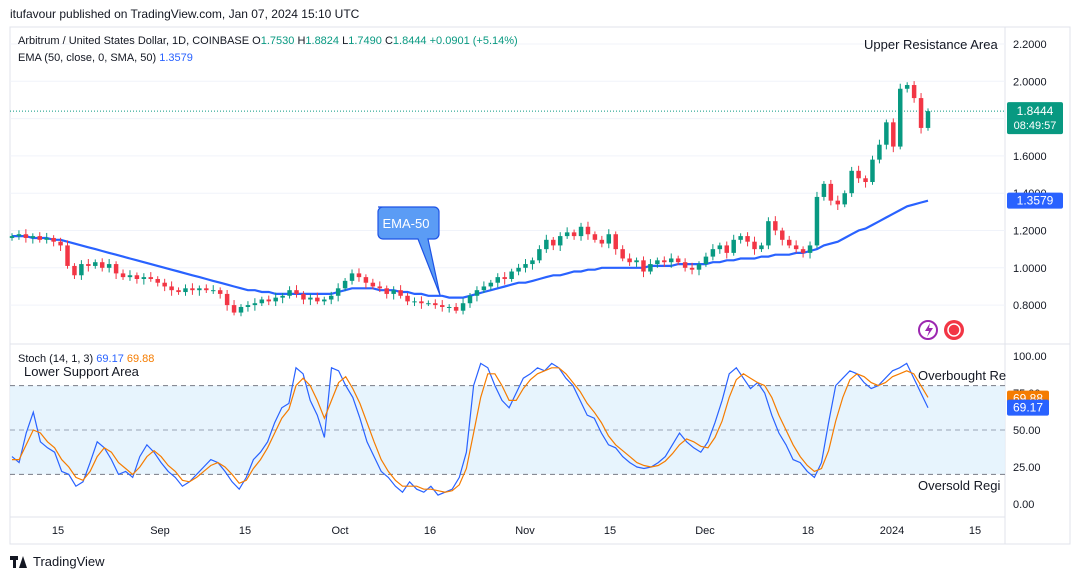  Describe the element at coordinates (322, 41) in the screenshot. I see `high-value: 1.8824` at that location.